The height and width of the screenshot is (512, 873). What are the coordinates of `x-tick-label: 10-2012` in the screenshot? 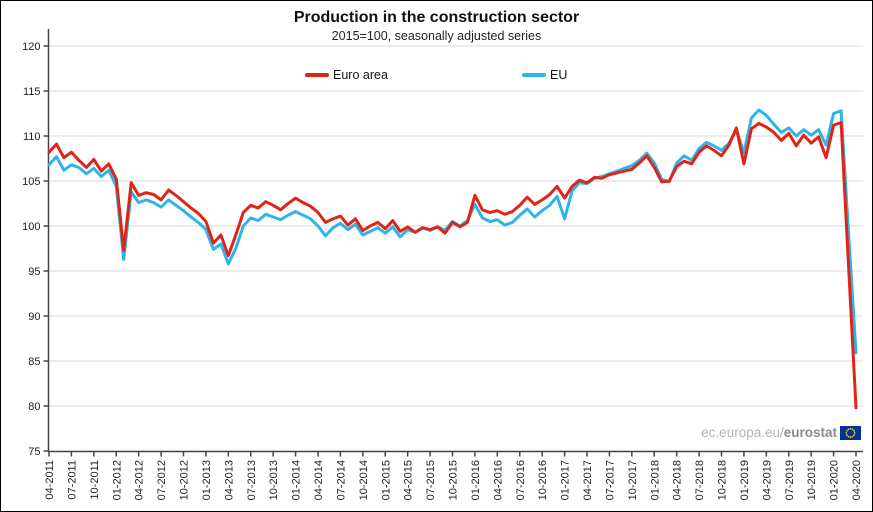 It's located at (185, 480).